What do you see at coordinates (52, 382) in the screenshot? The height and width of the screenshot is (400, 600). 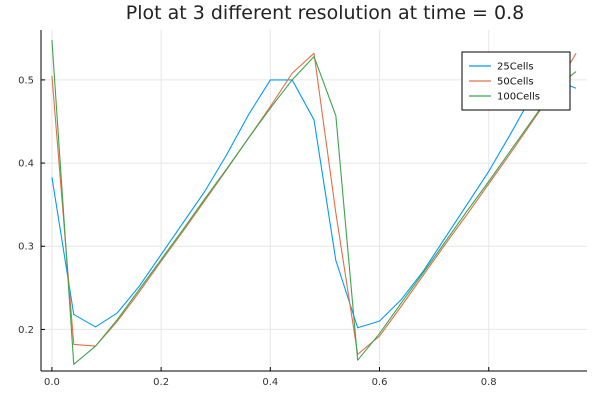 I see `x-tick-label: 0.0` at bounding box center [52, 382].